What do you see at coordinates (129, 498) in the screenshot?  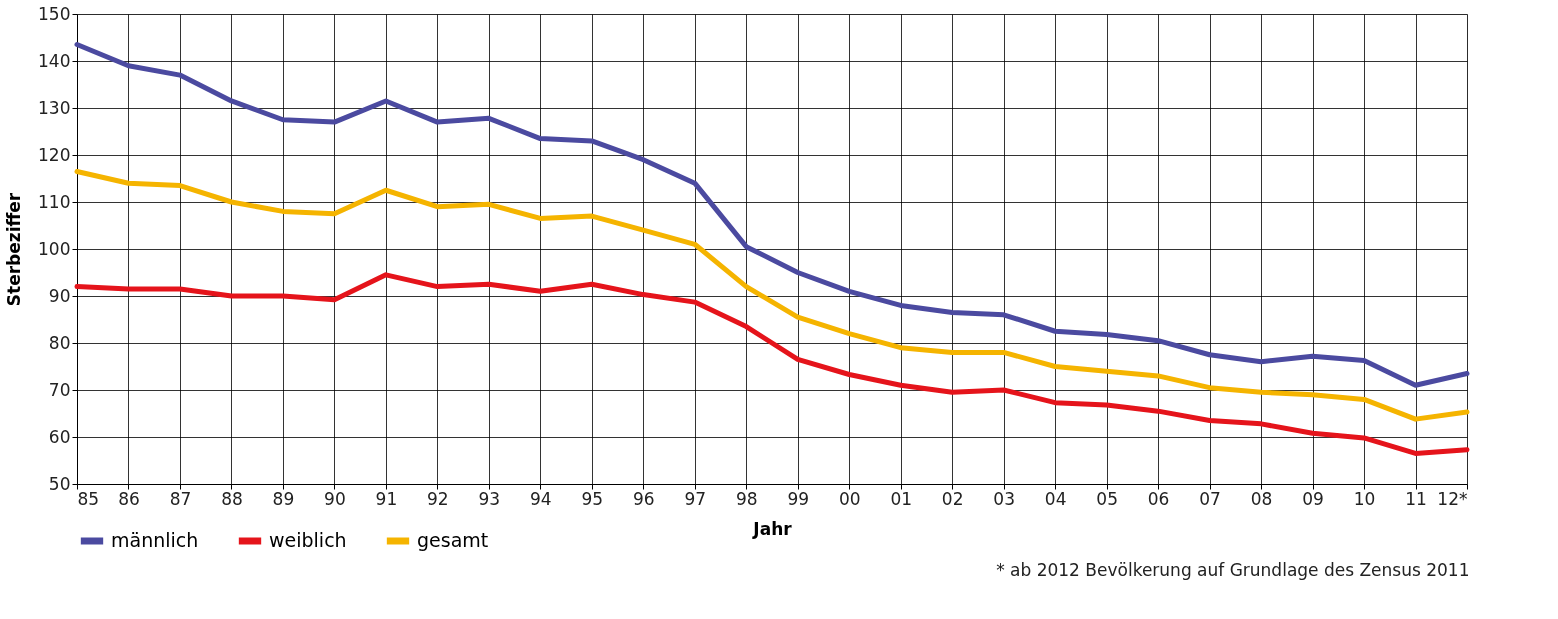 I see `x-tick-label: 86` at bounding box center [129, 498].